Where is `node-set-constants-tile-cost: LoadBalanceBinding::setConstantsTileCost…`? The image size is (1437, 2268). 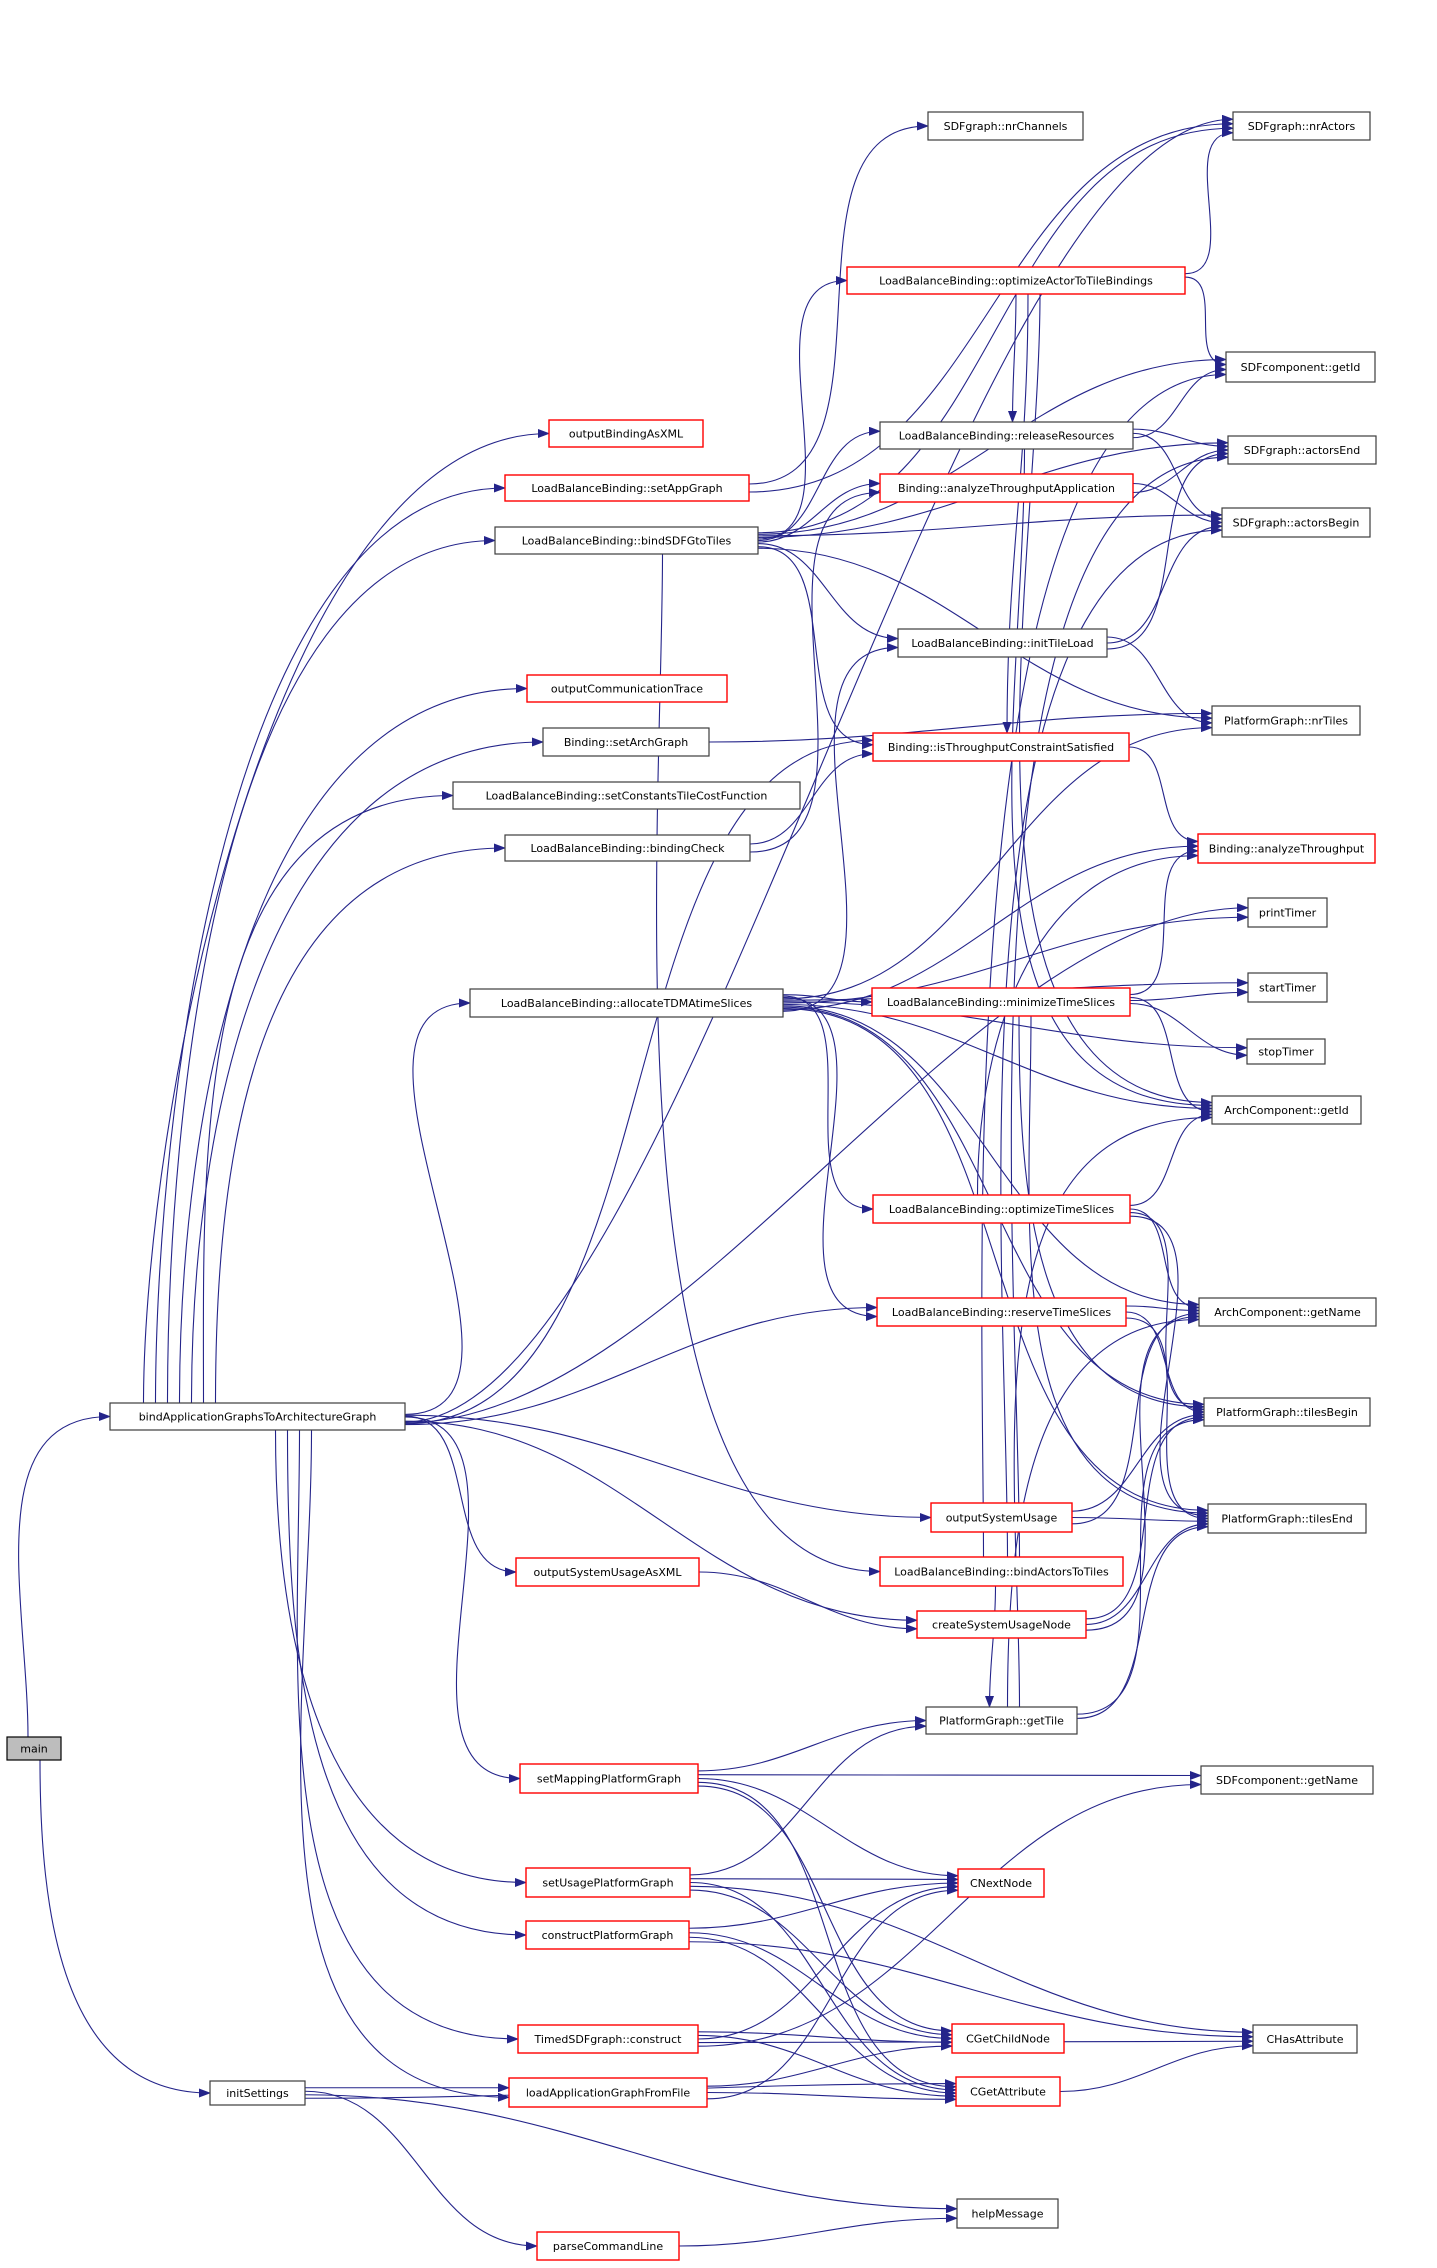
node-set-constants-tile-cost: LoadBalanceBinding::setConstantsTileCost… is located at coordinates (626, 795).